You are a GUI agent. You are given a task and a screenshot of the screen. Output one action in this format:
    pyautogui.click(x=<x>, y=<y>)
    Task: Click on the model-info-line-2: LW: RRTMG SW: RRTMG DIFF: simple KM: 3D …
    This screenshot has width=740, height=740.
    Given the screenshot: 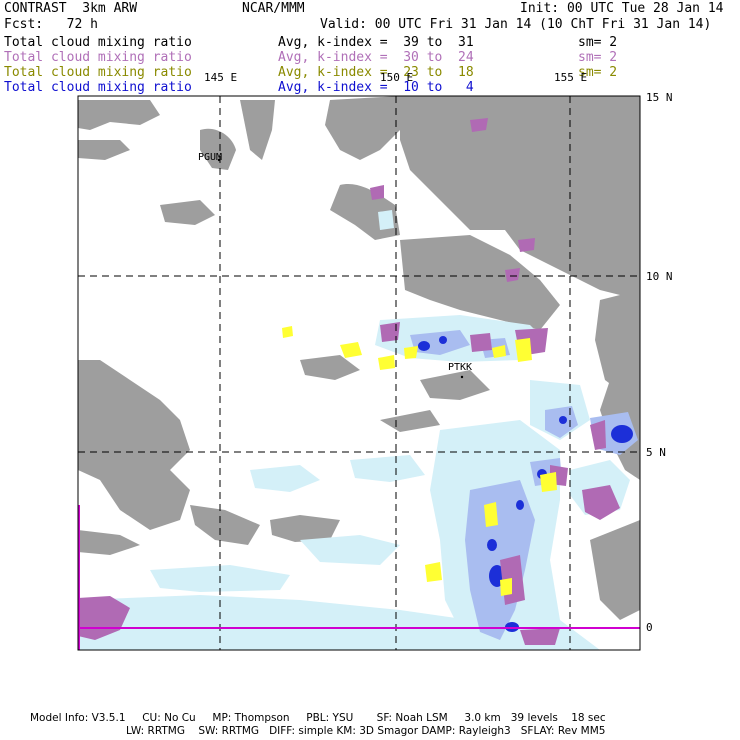 What is the action you would take?
    pyautogui.click(x=366, y=731)
    